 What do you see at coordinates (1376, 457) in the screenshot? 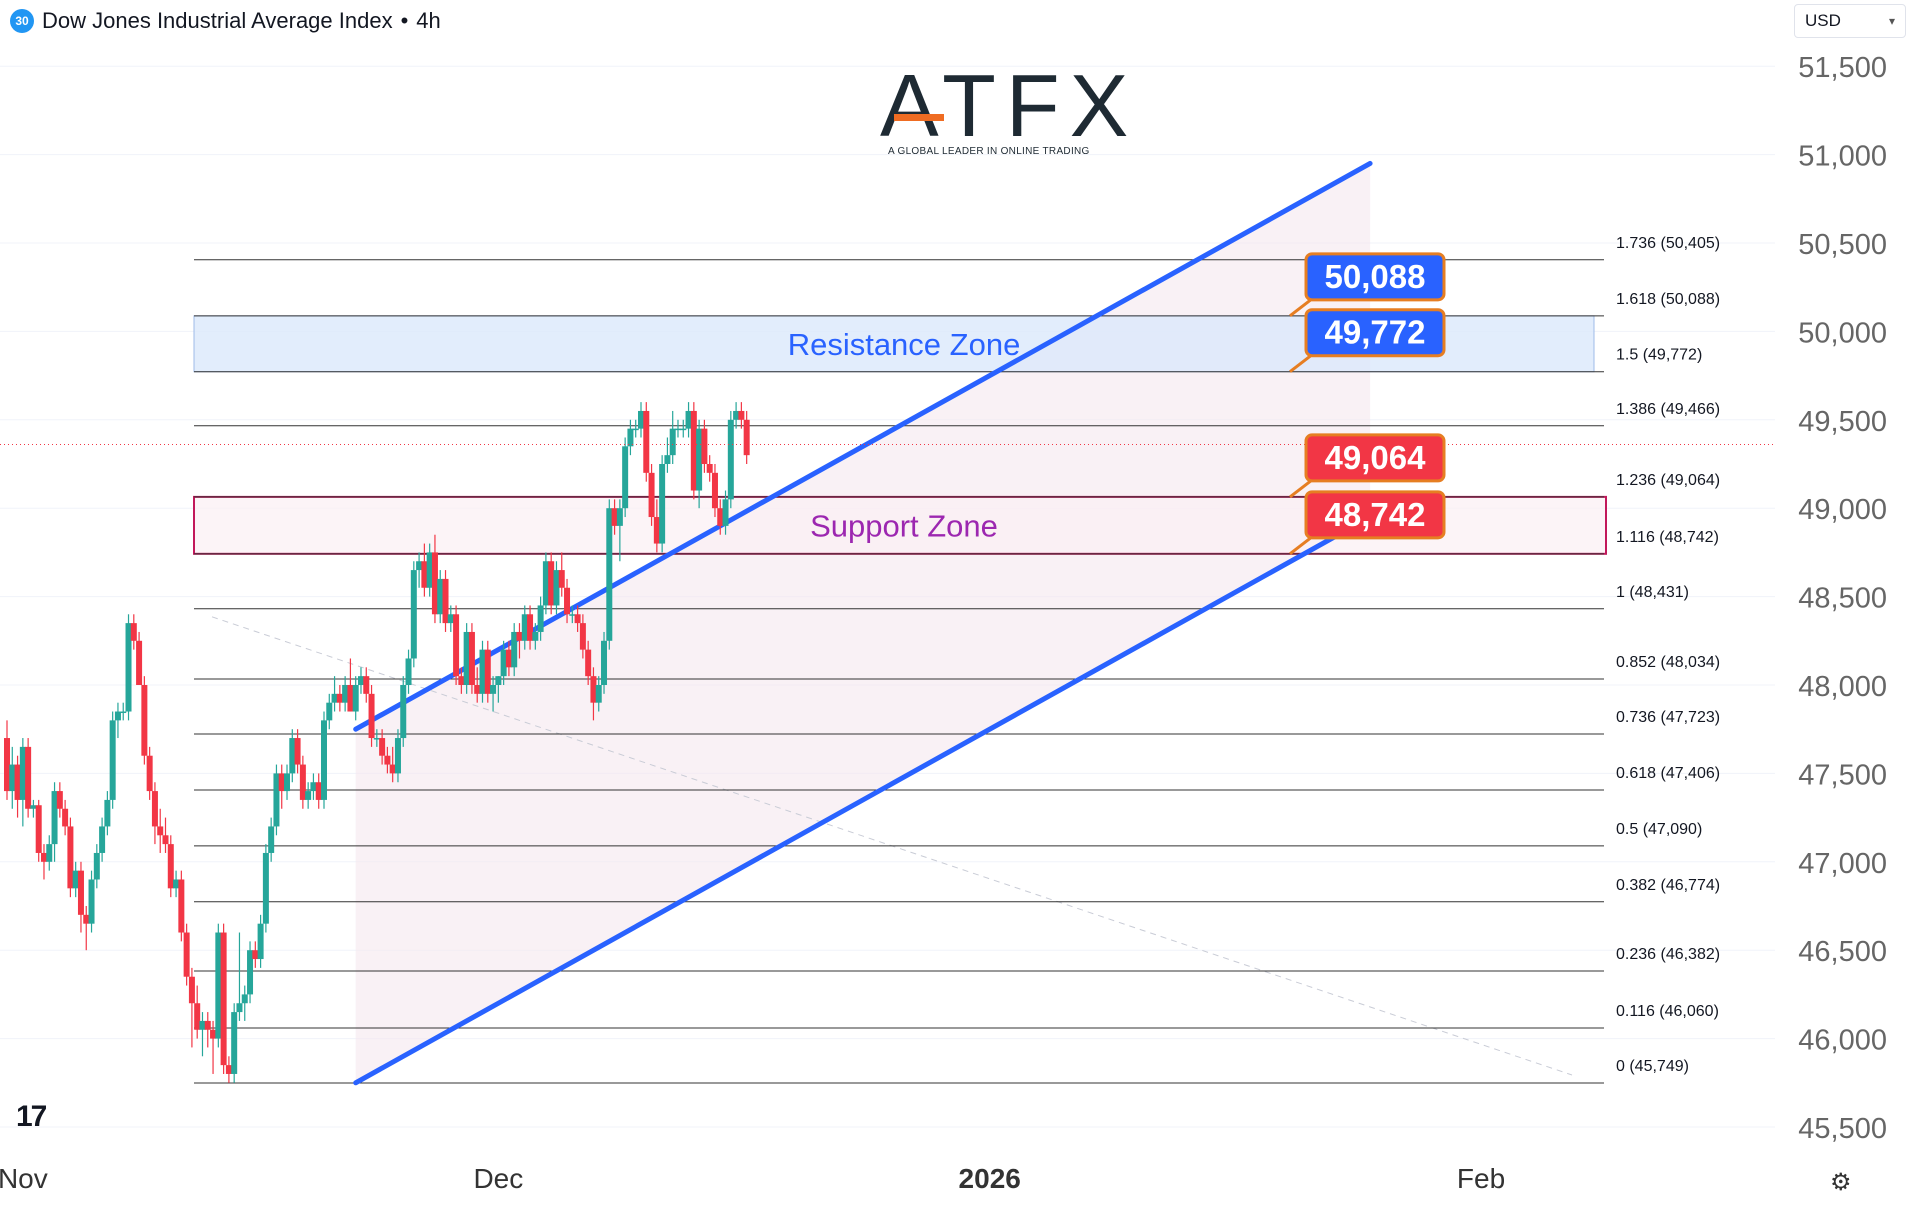
I see `price-badge-label: 49,064` at bounding box center [1376, 457].